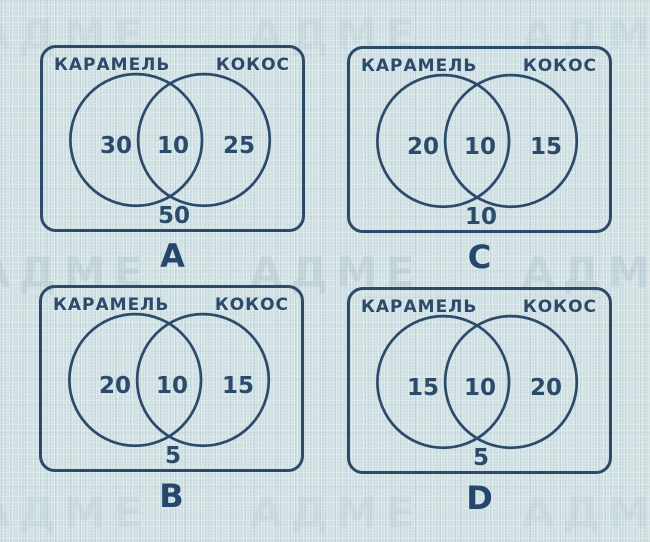 The image size is (650, 542). I want to click on neither-count: 50, so click(174, 216).